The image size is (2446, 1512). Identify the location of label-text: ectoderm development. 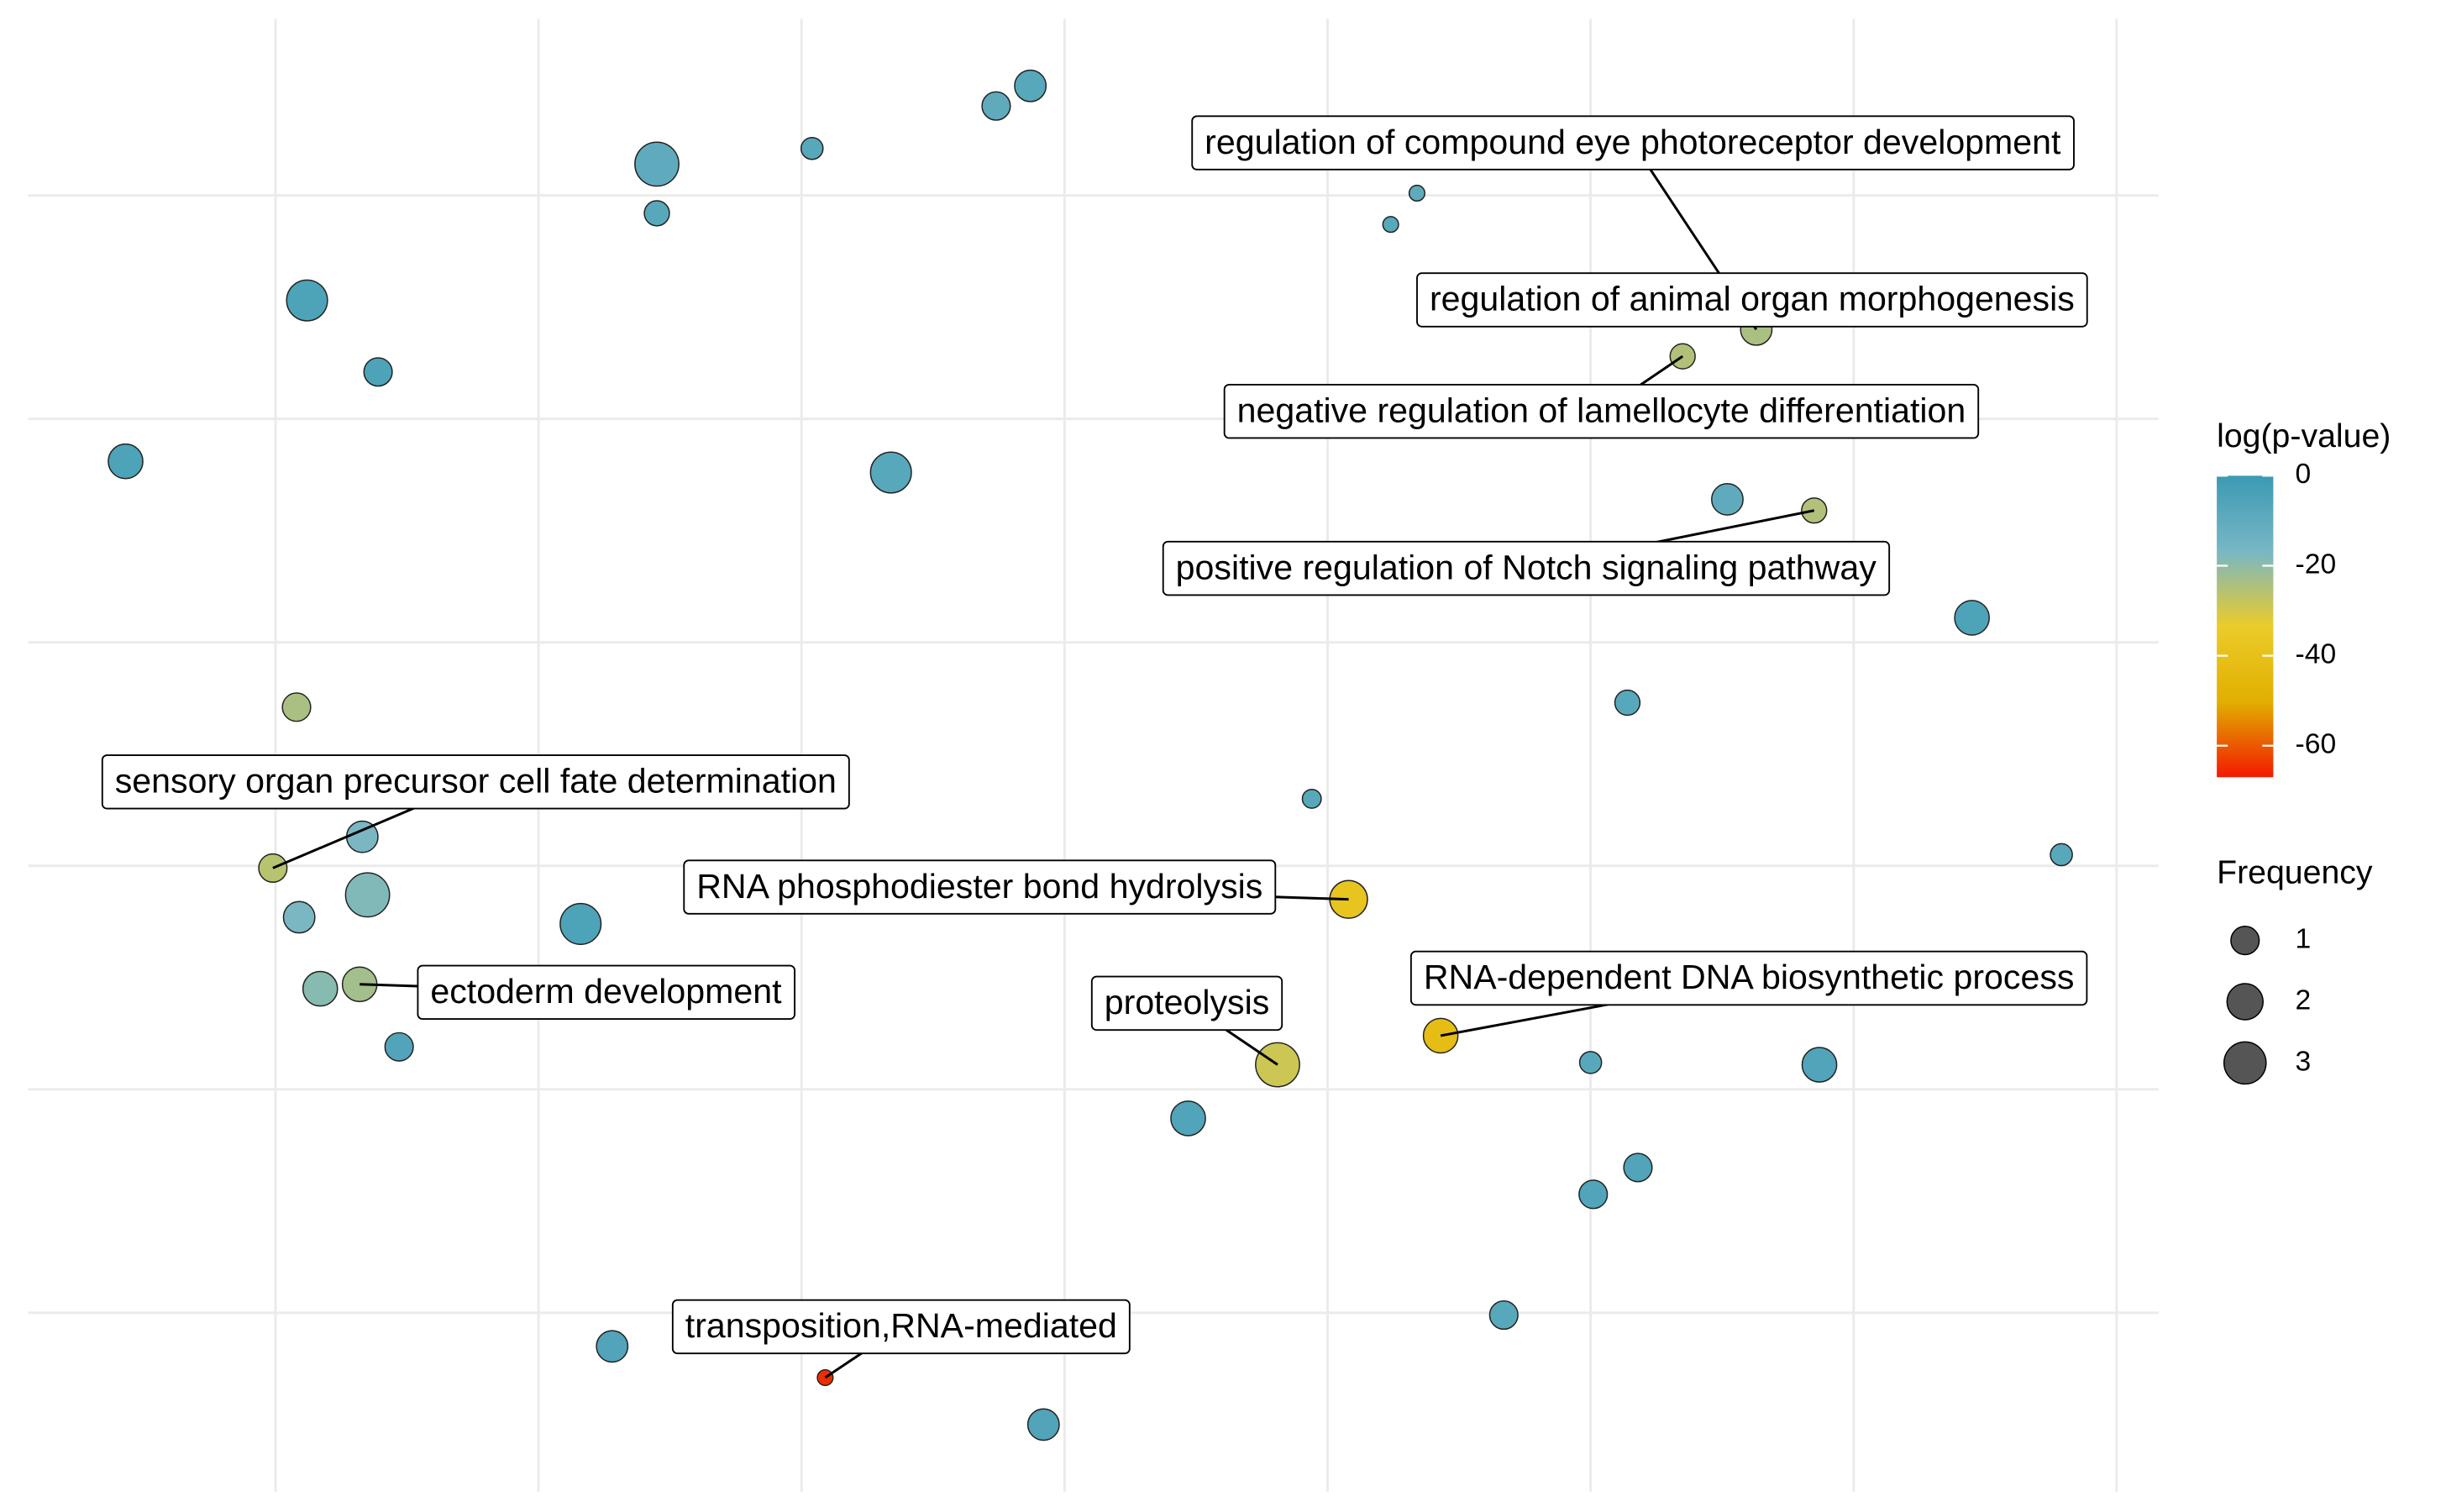
(606, 991).